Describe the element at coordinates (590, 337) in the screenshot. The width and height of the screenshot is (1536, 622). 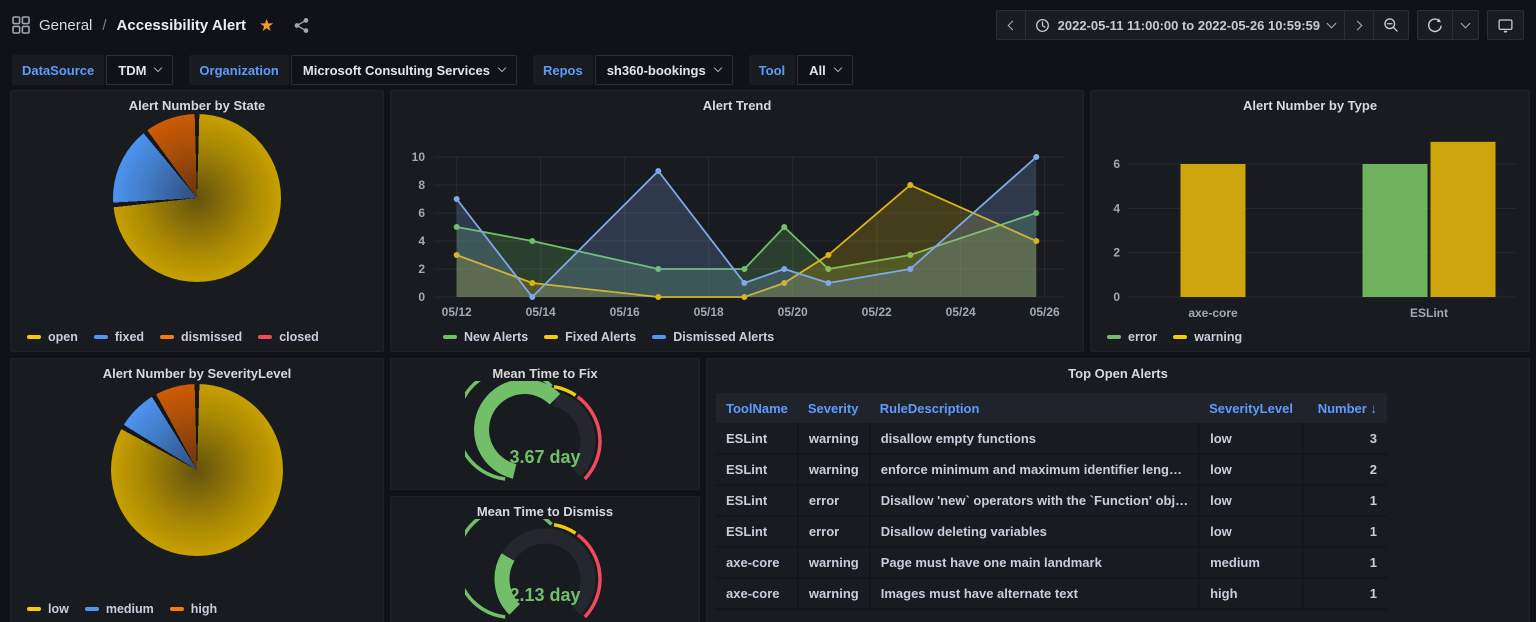
I see `legend-item: Fixed Alerts` at that location.